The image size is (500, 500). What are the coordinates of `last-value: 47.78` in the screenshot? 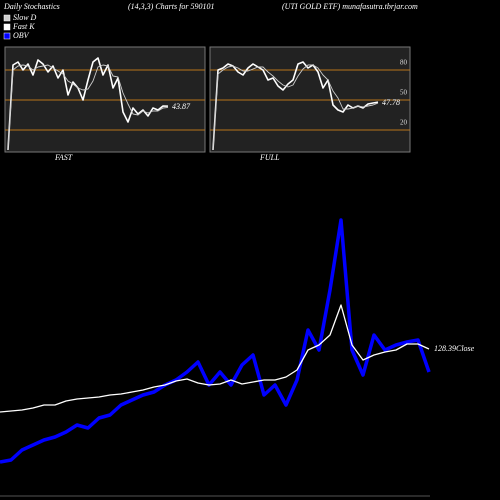 It's located at (391, 102).